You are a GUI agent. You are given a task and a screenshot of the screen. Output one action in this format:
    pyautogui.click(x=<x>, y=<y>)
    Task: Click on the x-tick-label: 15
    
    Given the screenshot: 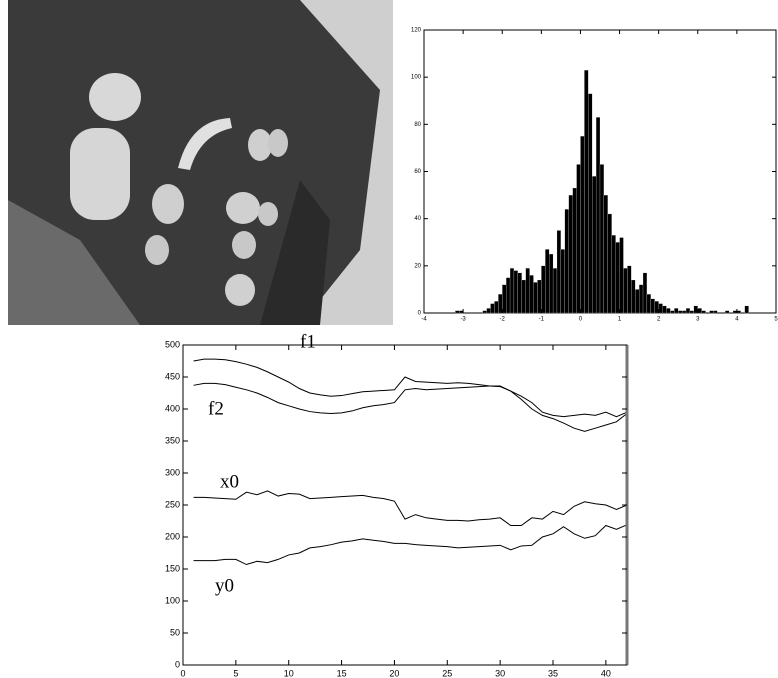 What is the action you would take?
    pyautogui.click(x=342, y=673)
    